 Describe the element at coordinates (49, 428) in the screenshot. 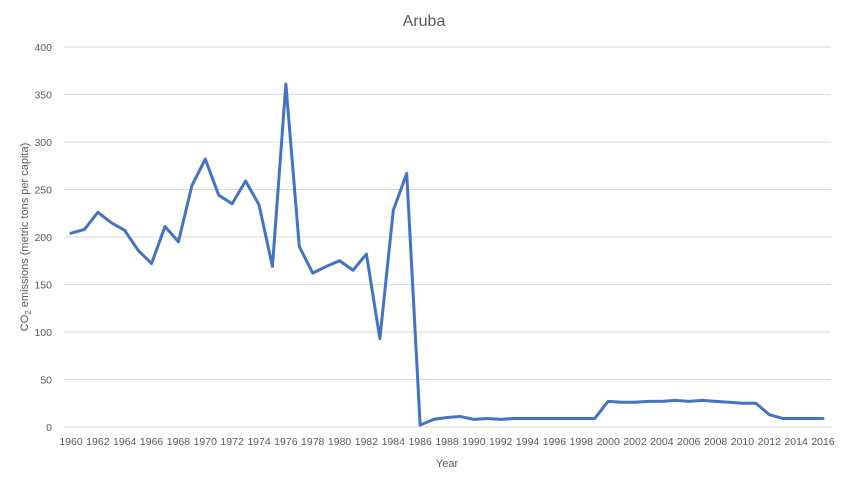

I see `y-tick-label: 0` at that location.